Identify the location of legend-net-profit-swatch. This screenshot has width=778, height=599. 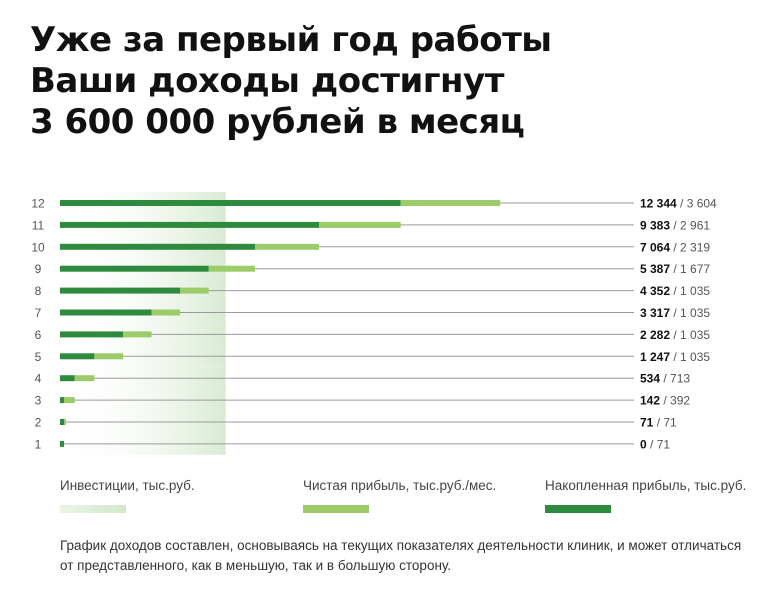
(336, 509).